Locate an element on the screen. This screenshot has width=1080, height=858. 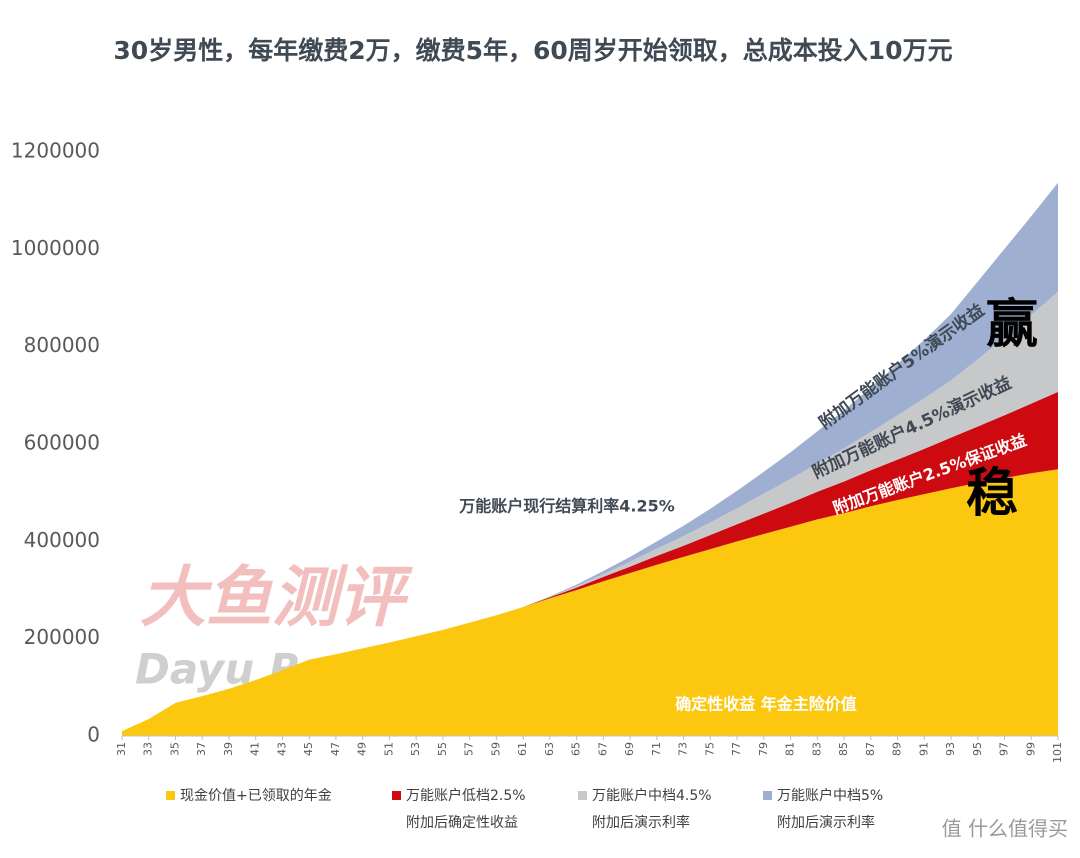
y-tick-label: 800000 is located at coordinates (62, 345).